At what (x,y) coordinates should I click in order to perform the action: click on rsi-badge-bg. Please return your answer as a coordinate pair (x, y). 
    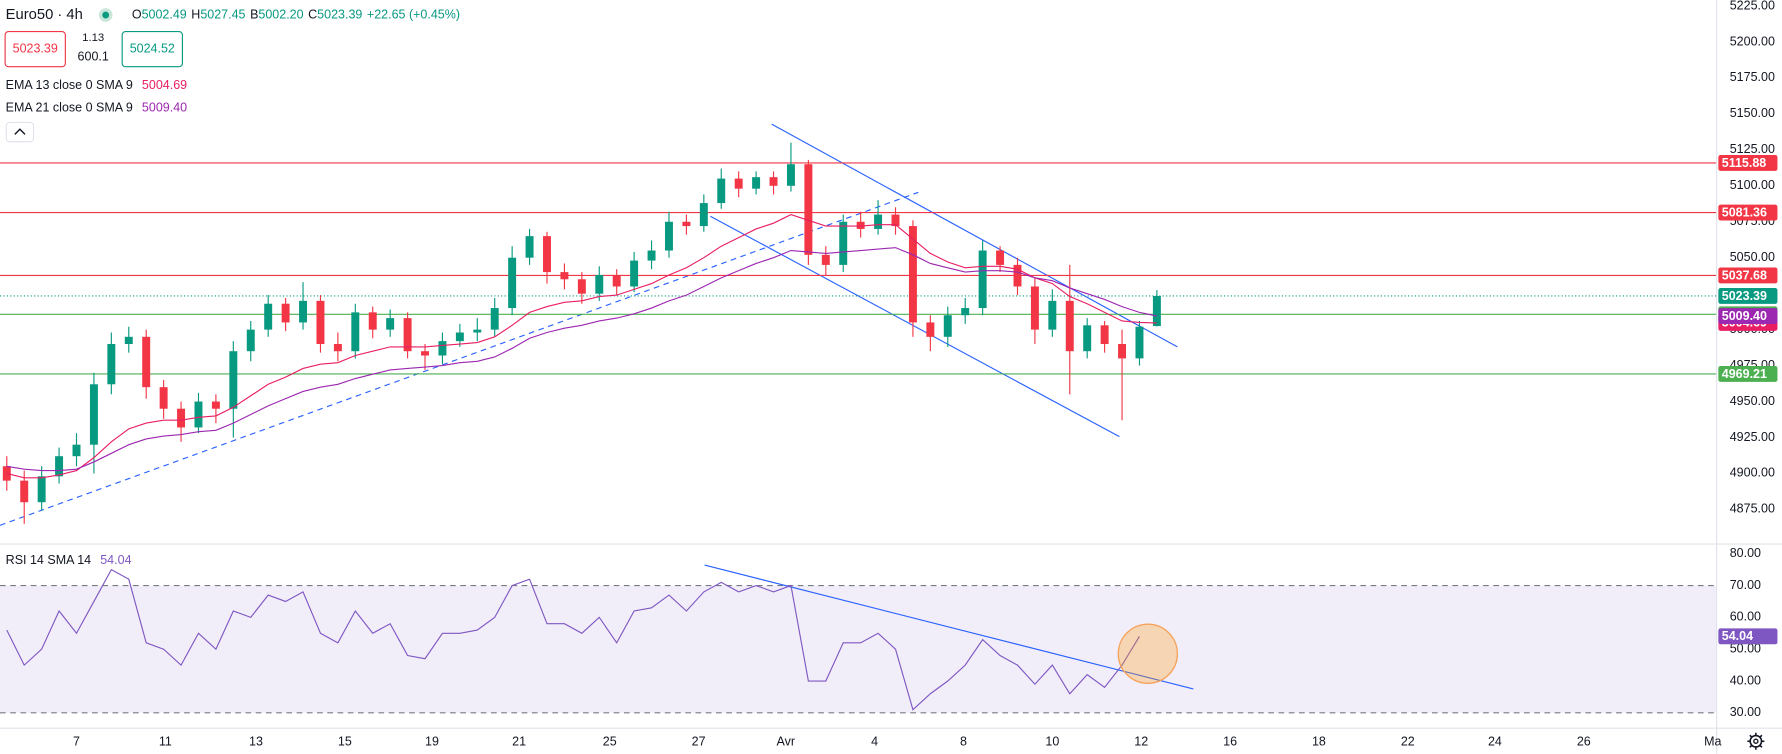
    Looking at the image, I should click on (1748, 636).